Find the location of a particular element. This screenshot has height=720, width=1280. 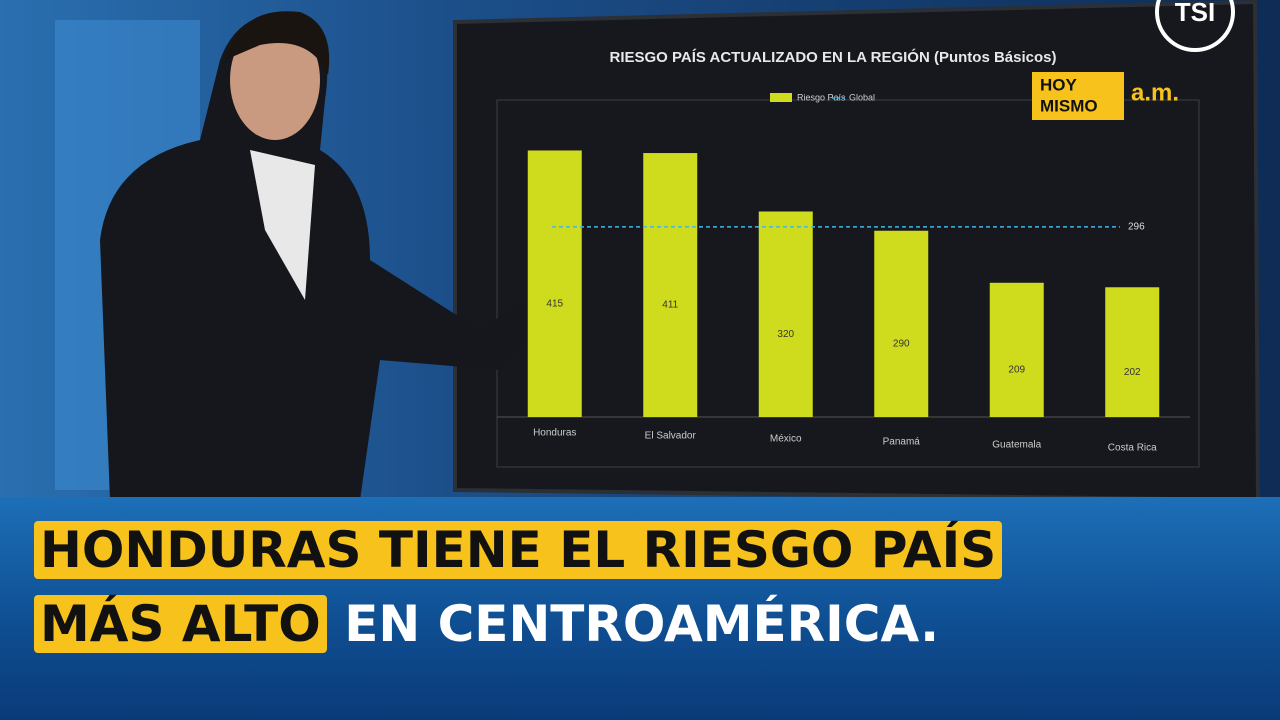

x-tick-label: Costa Rica is located at coordinates (1132, 448).